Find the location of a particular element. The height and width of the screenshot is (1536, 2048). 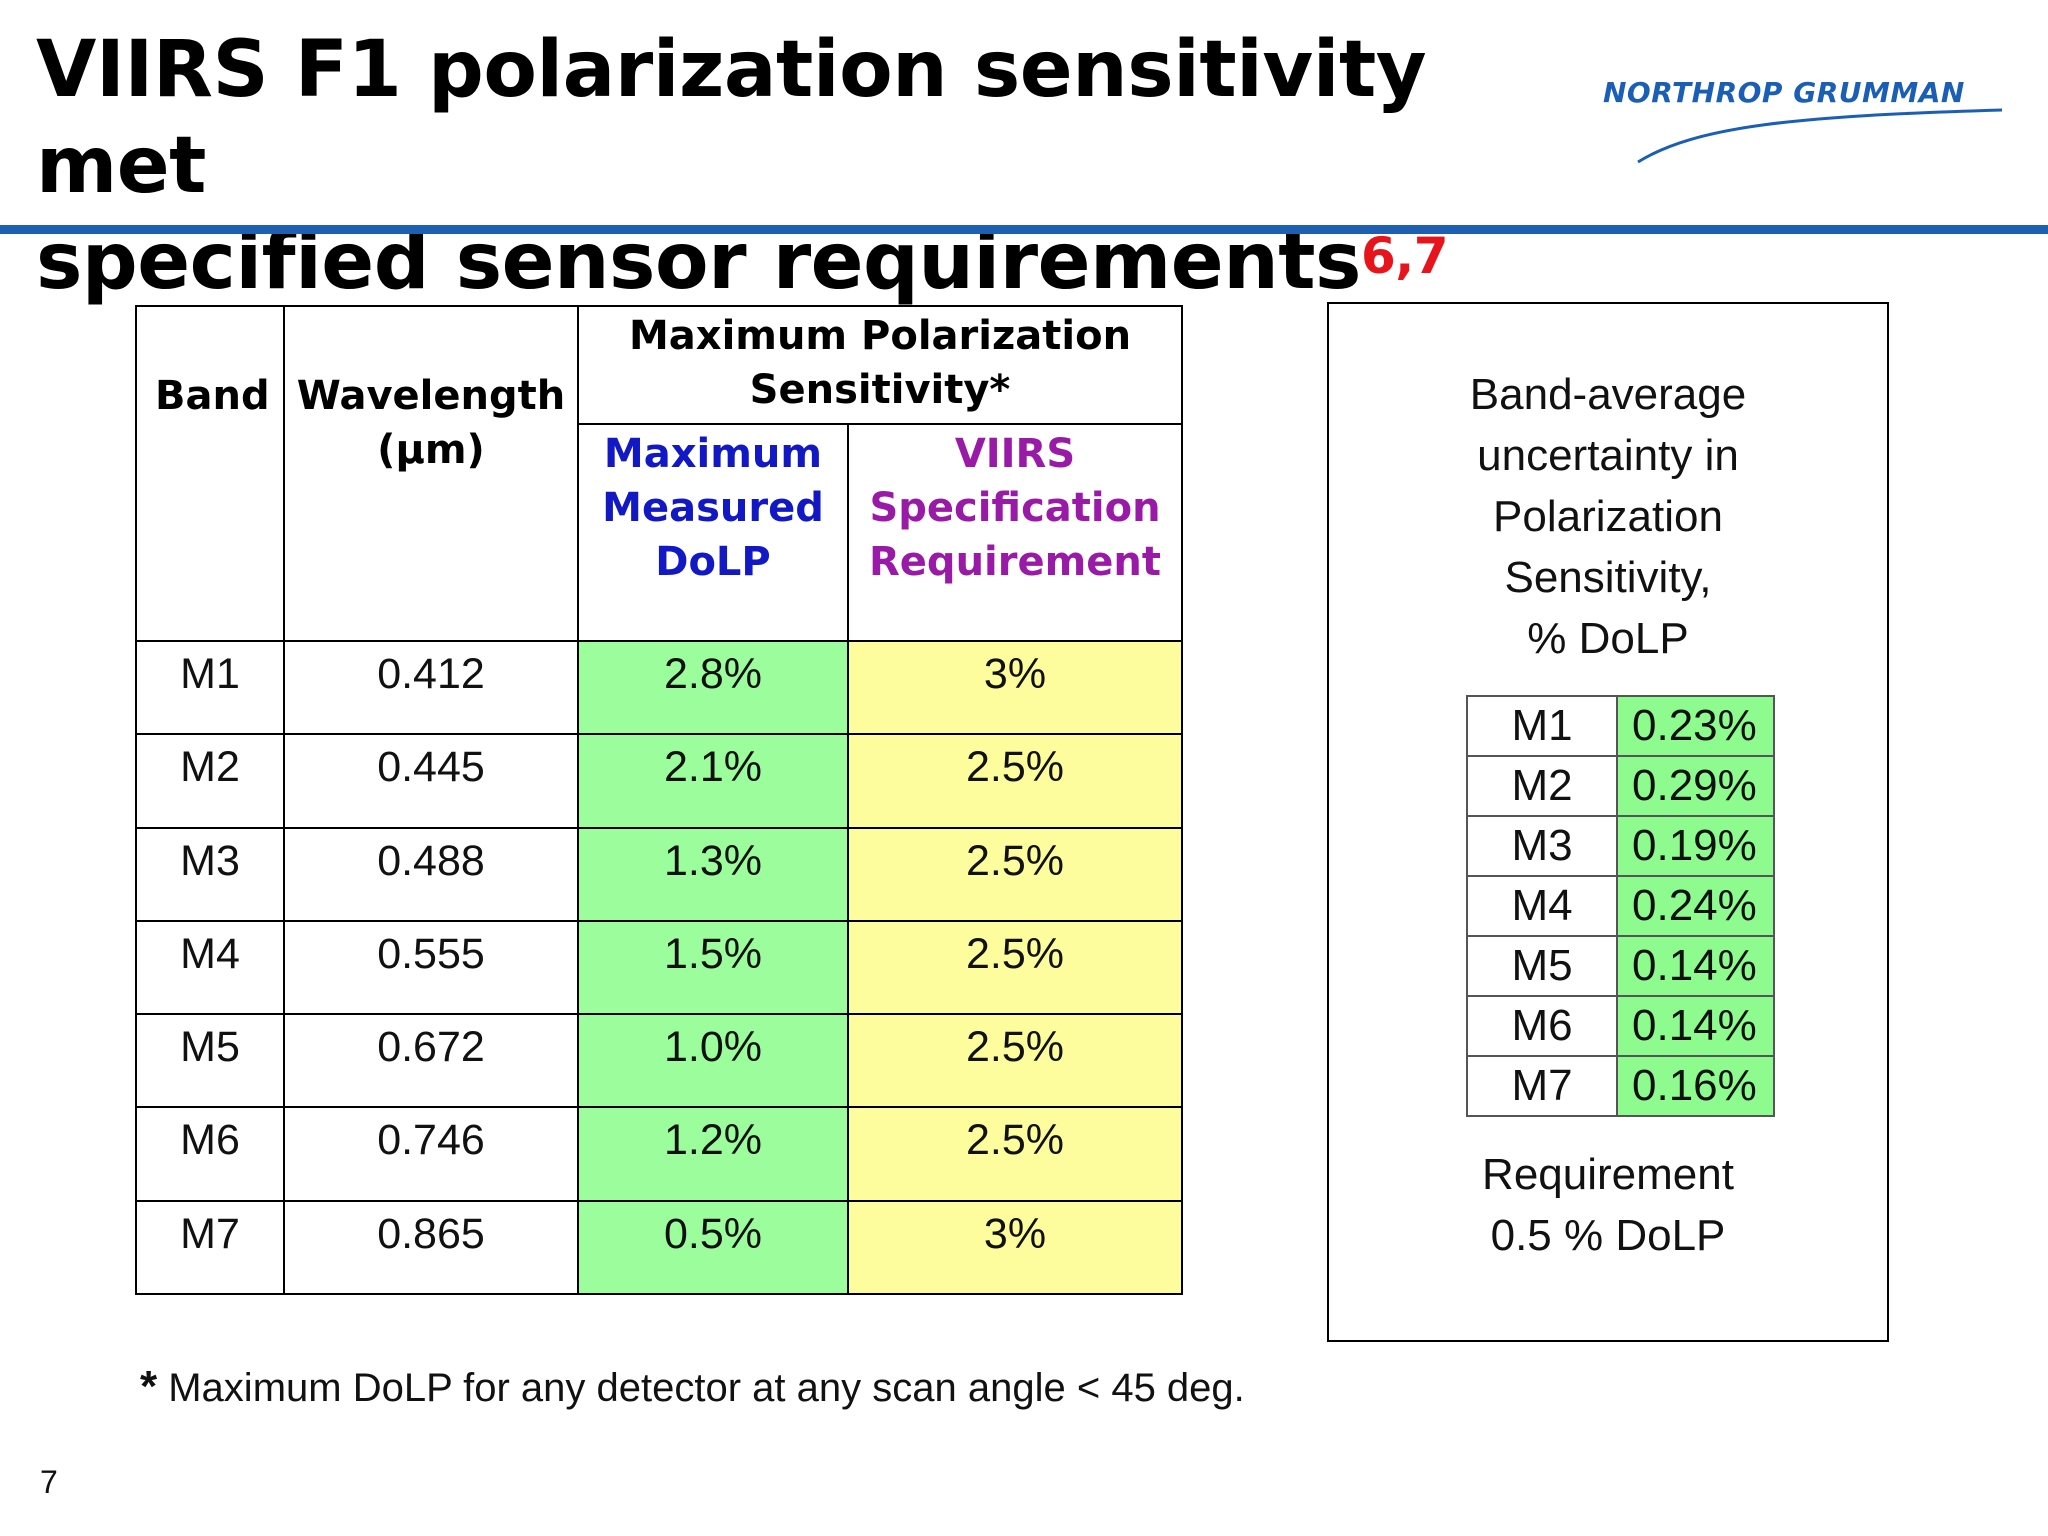

cell-measured-dolp: 1.2% is located at coordinates (713, 1154).